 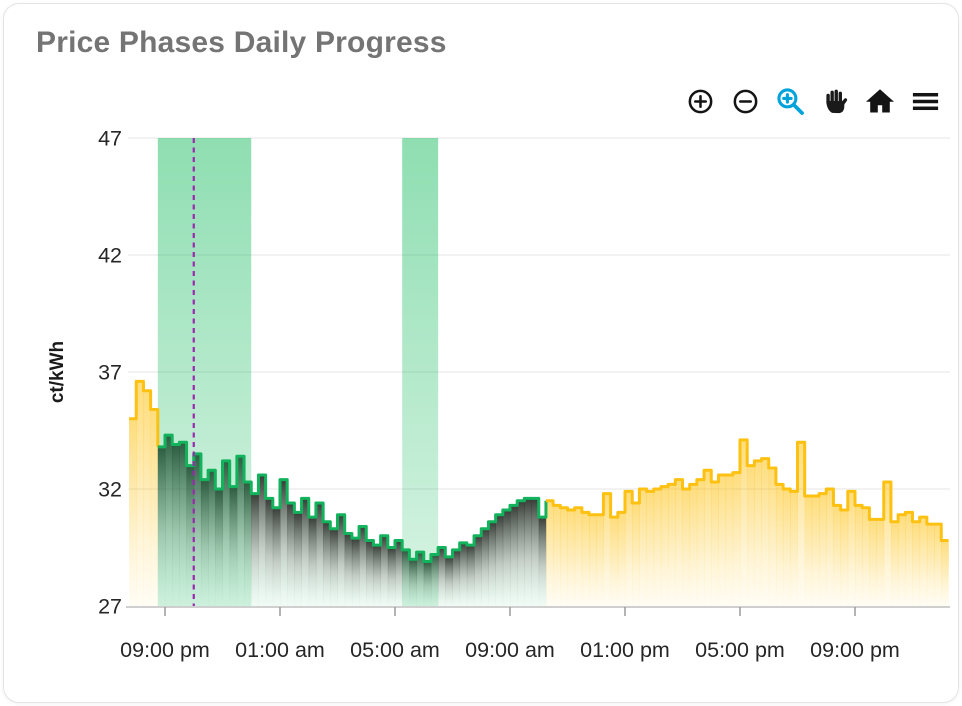 I want to click on pan-button, so click(x=835, y=101).